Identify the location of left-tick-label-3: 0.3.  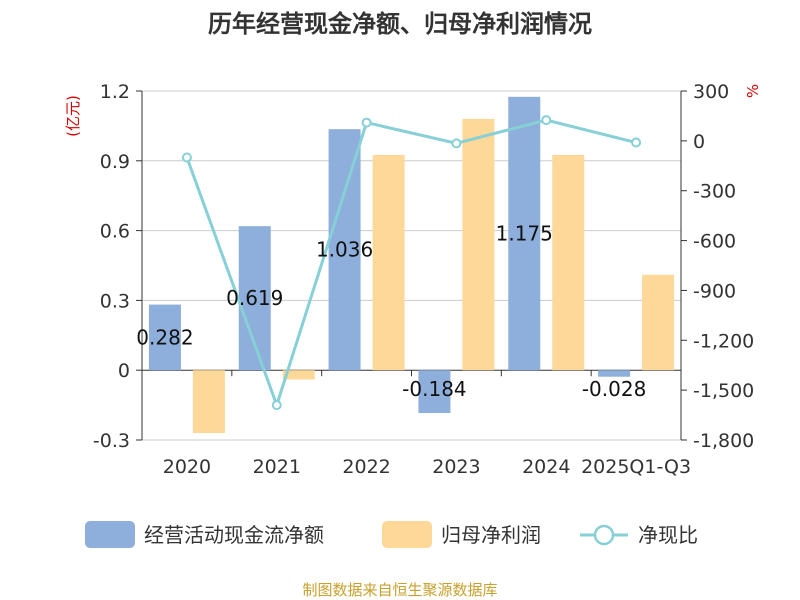
(115, 301).